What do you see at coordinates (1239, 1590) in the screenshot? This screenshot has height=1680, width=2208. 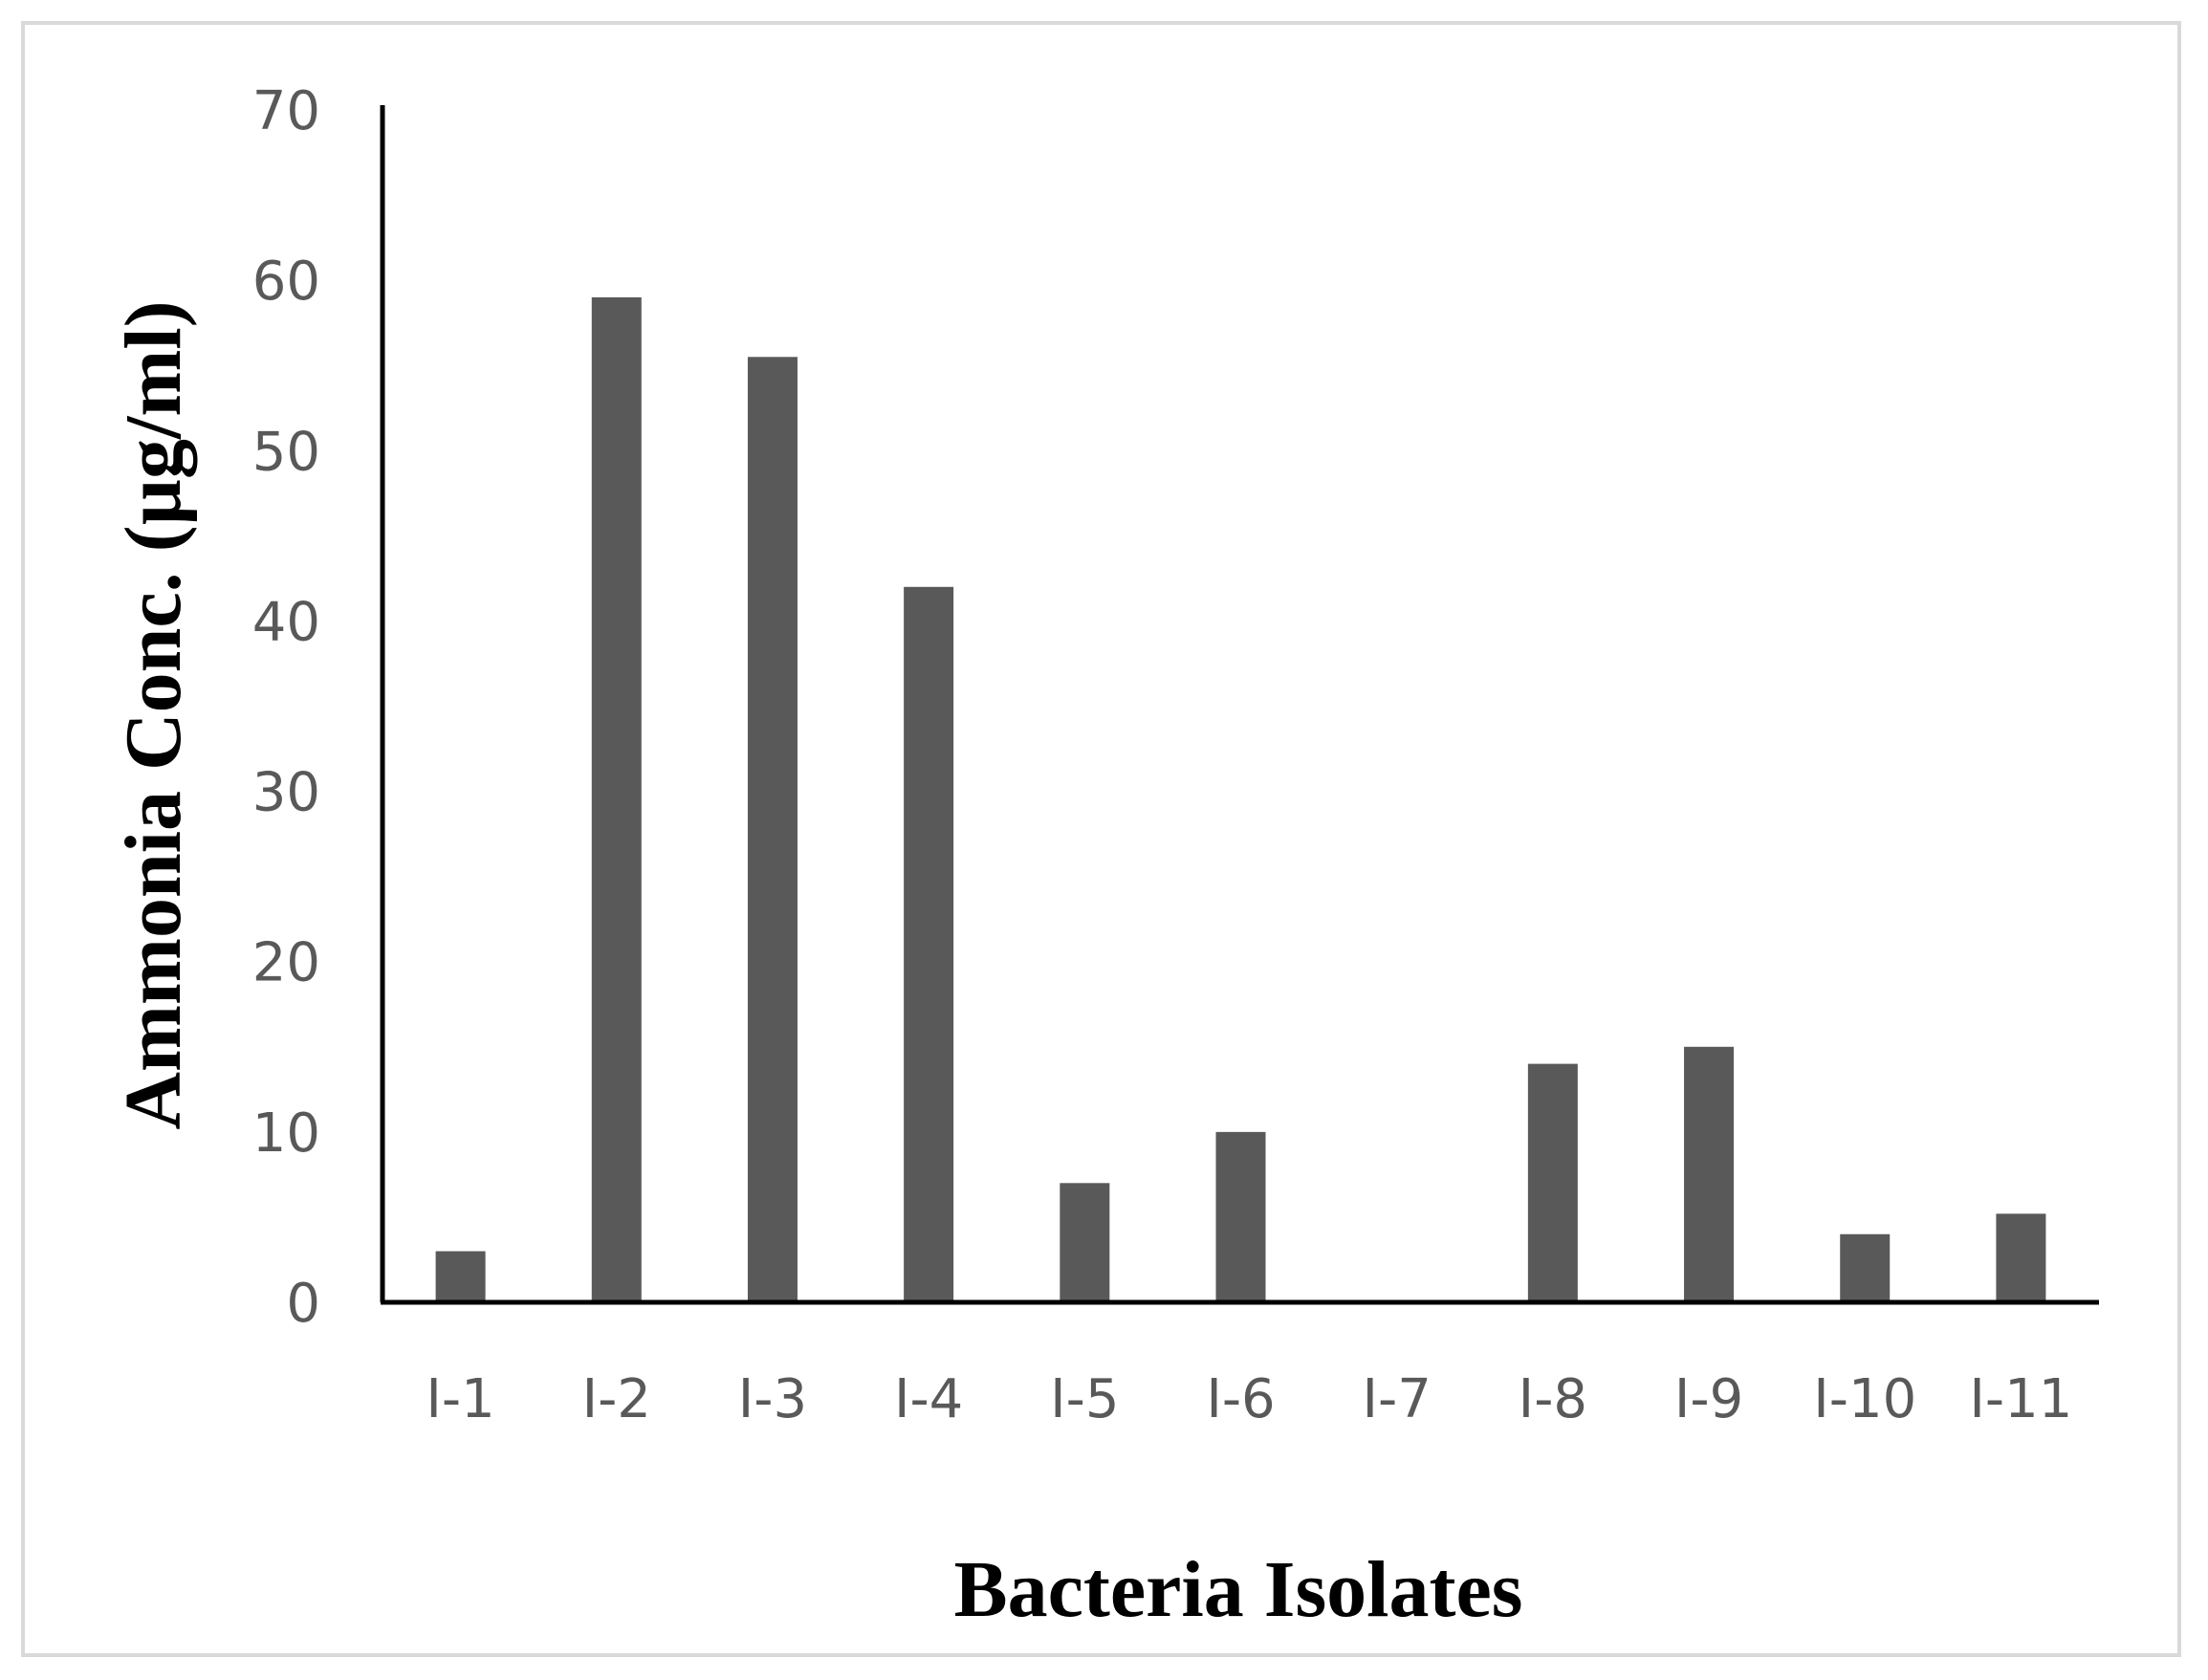 I see `x-axis-title: Bacteria Isolates` at bounding box center [1239, 1590].